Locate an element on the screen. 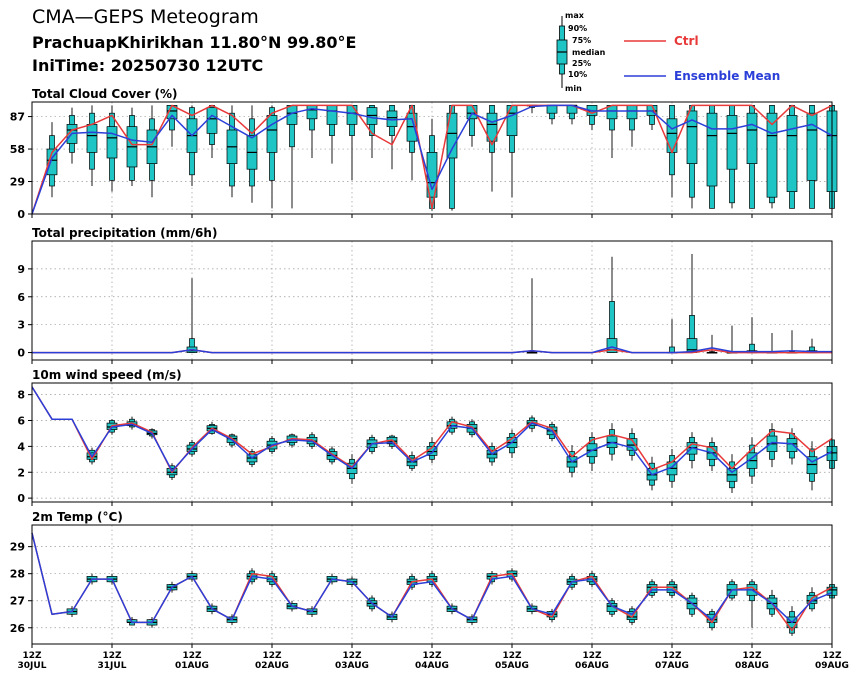 This screenshot has width=860, height=680. xtick-date: 09AUG is located at coordinates (832, 666).